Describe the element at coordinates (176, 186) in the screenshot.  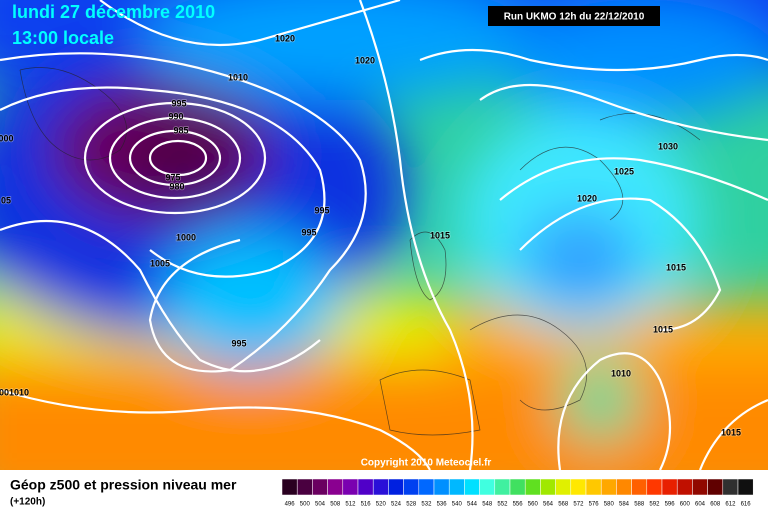
I see `isobar-label: 980` at that location.